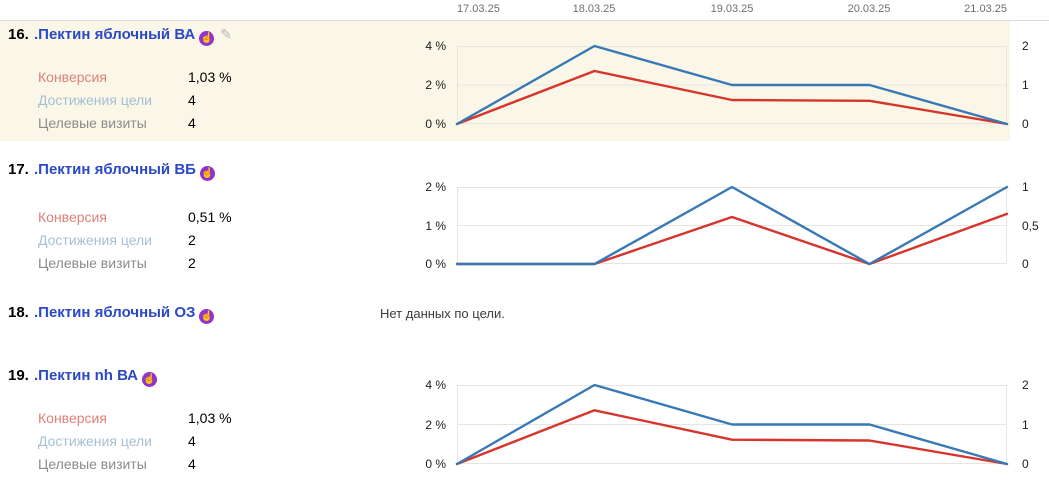 This screenshot has height=489, width=1049. What do you see at coordinates (18, 312) in the screenshot?
I see `goal-number: 18.` at bounding box center [18, 312].